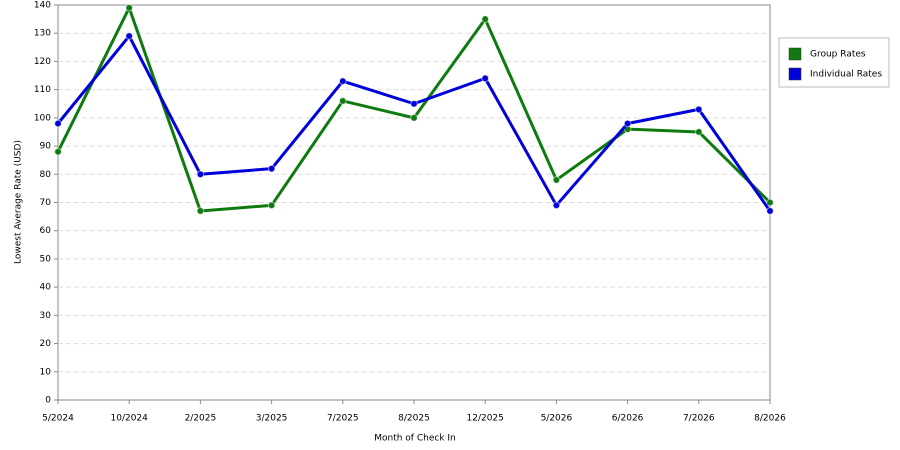 Image resolution: width=900 pixels, height=450 pixels. I want to click on x-tick-label: 3/2025, so click(272, 419).